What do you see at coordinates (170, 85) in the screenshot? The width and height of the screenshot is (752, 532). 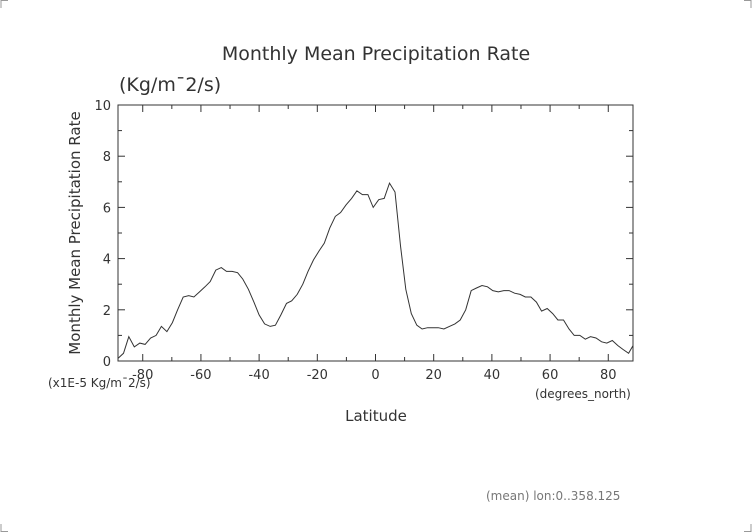 I see `chart-subtitle: (Kg/m¯2/s)` at bounding box center [170, 85].